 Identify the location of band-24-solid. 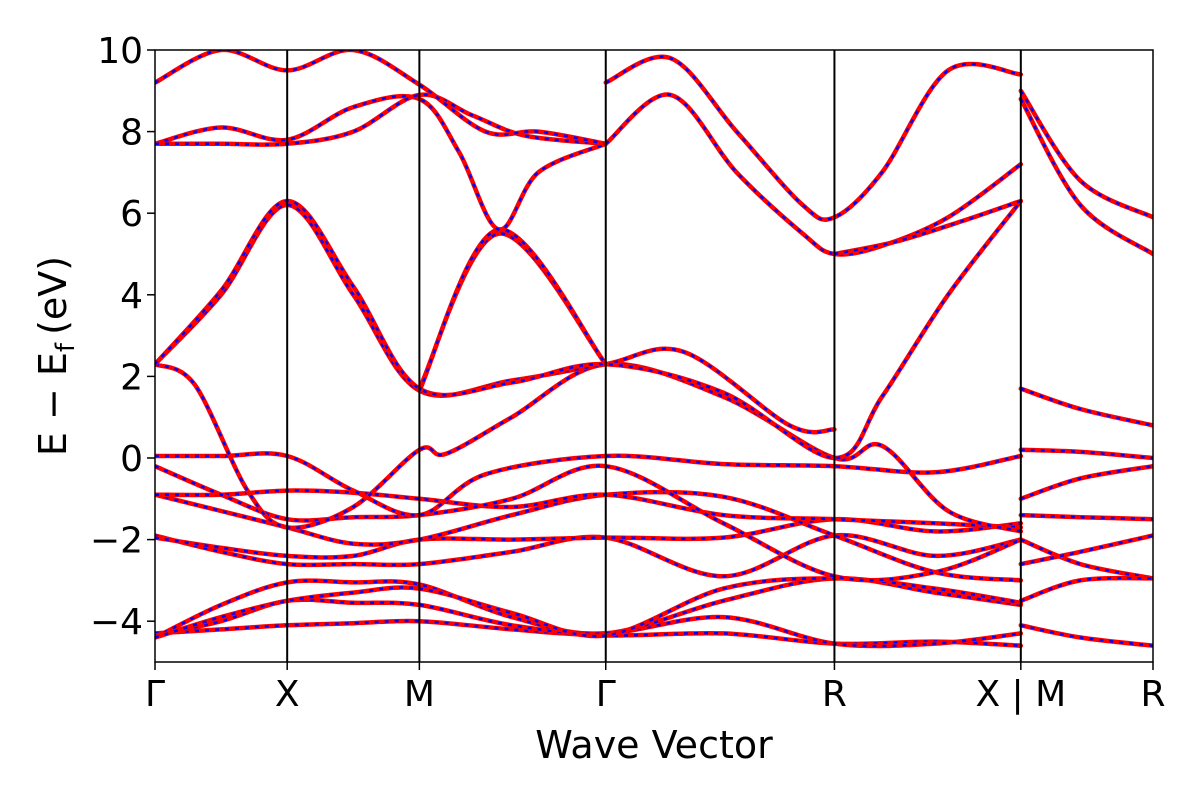
(1085, 454).